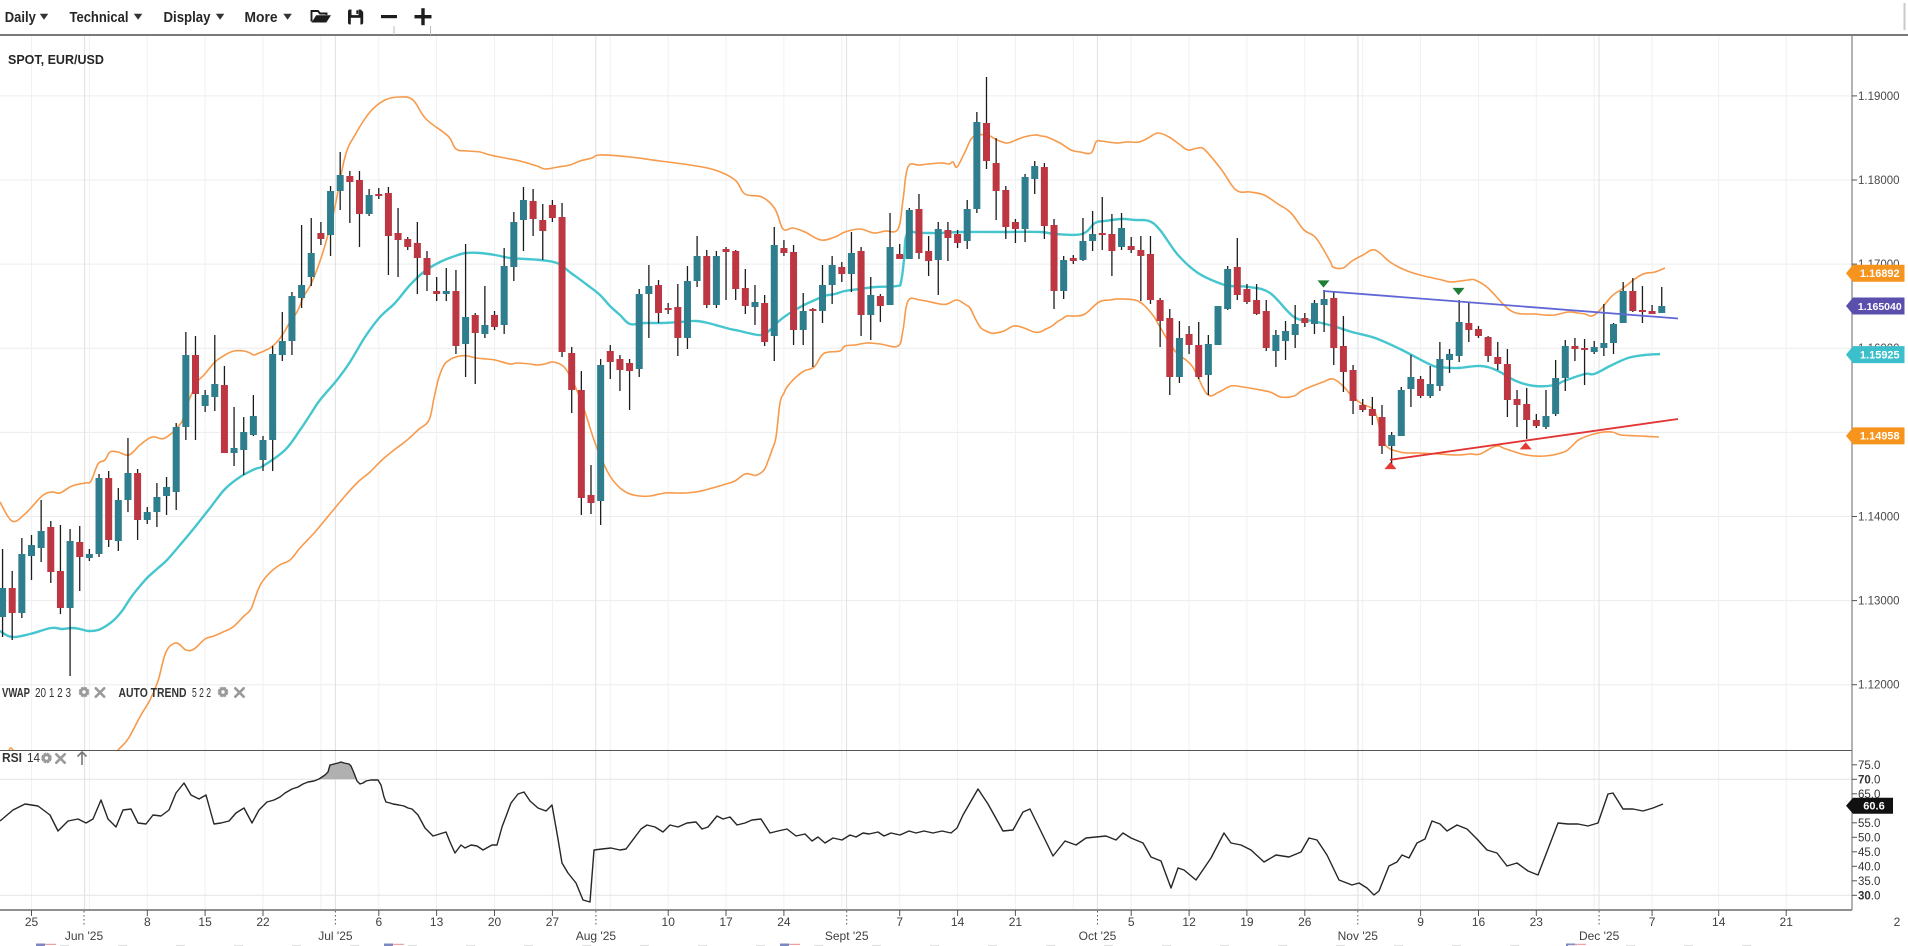 The height and width of the screenshot is (946, 1908). Describe the element at coordinates (261, 17) in the screenshot. I see `svg-text: More` at that location.